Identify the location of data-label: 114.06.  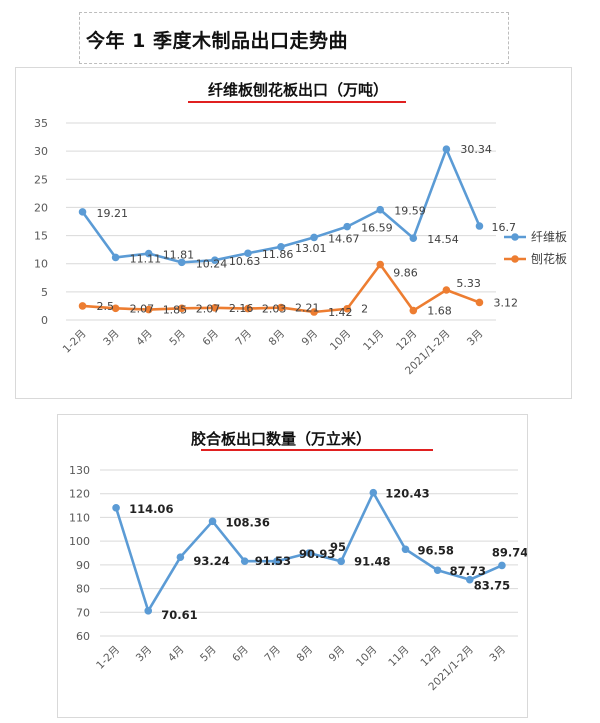
(151, 509).